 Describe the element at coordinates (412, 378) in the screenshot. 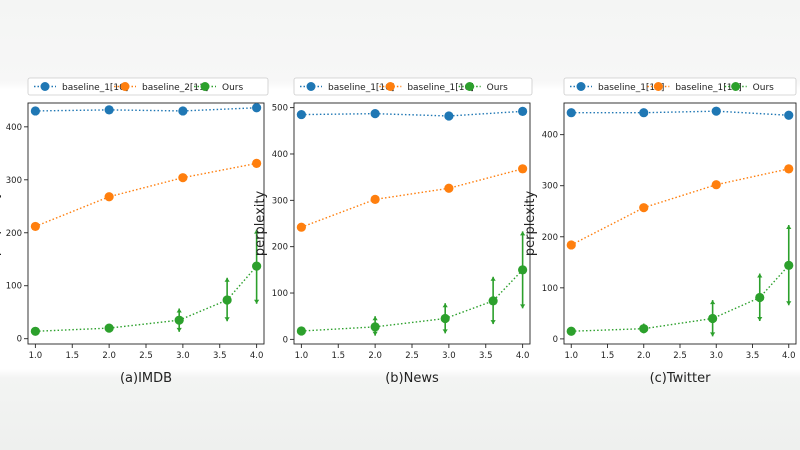

I see `x-axis-label: (b)News` at that location.